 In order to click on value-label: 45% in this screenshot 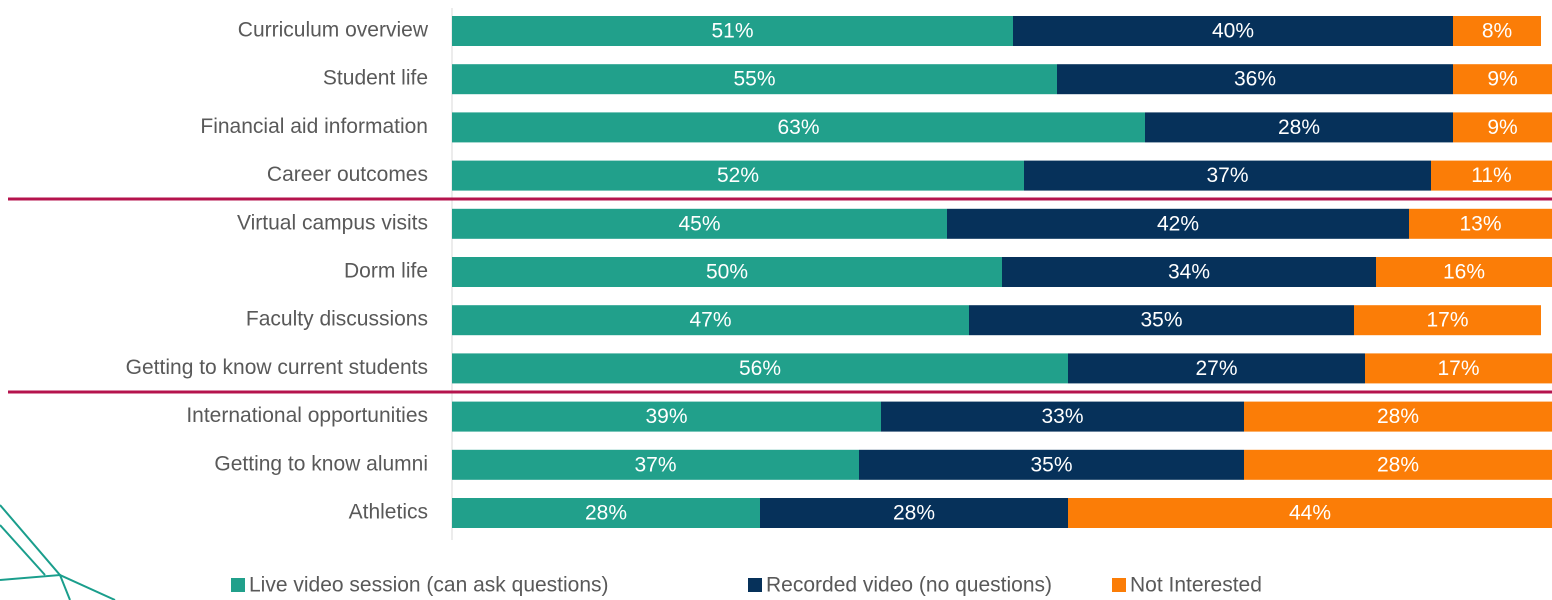, I will do `click(699, 223)`.